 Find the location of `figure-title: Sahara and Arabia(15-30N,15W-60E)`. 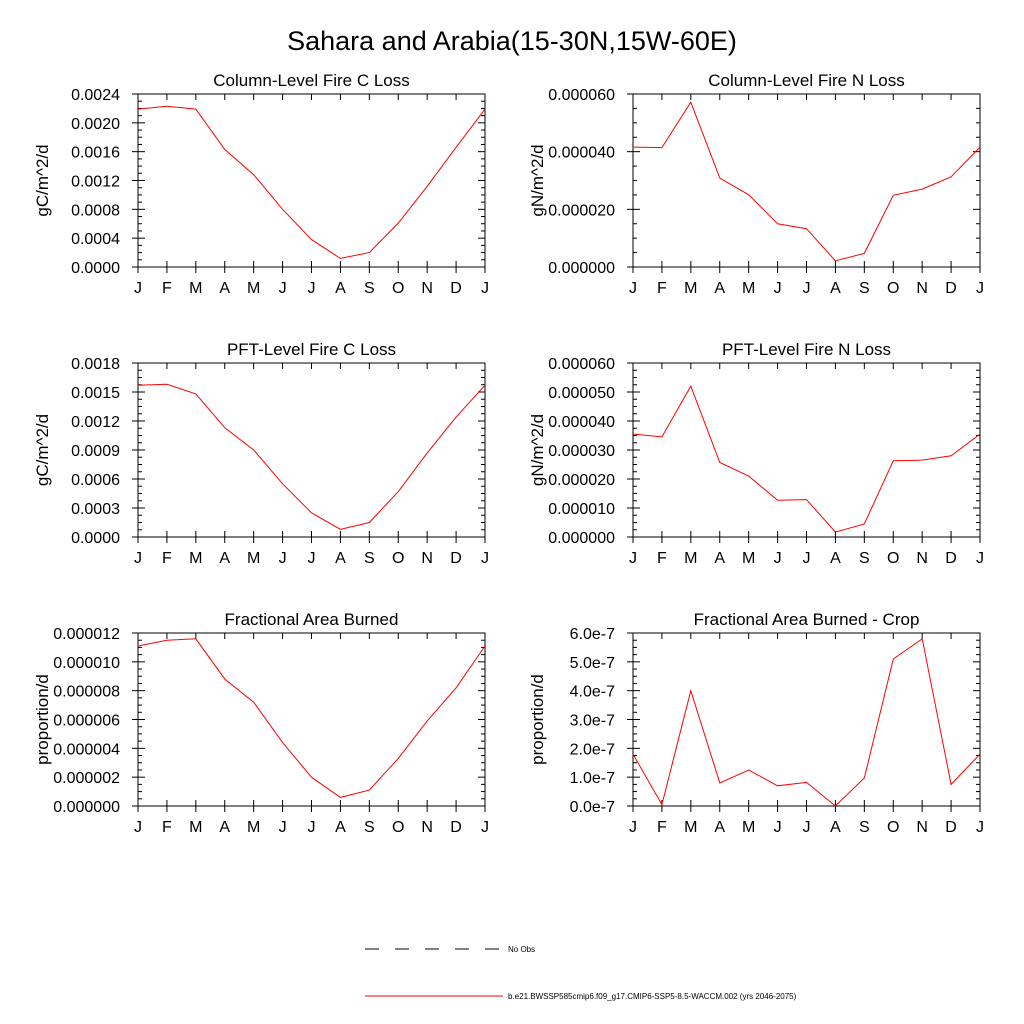

figure-title: Sahara and Arabia(15-30N,15W-60E) is located at coordinates (512, 41).